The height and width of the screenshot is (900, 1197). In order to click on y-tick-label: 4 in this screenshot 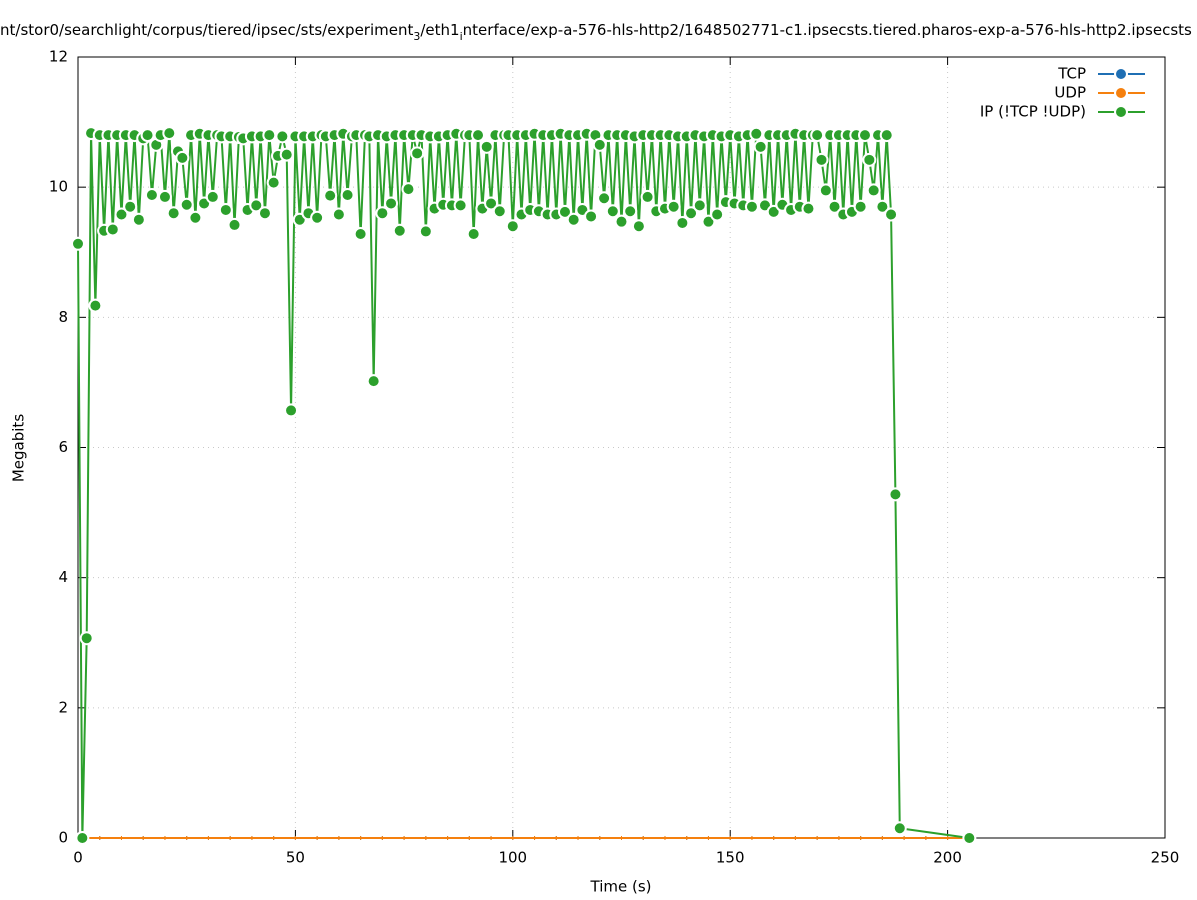, I will do `click(63, 577)`.